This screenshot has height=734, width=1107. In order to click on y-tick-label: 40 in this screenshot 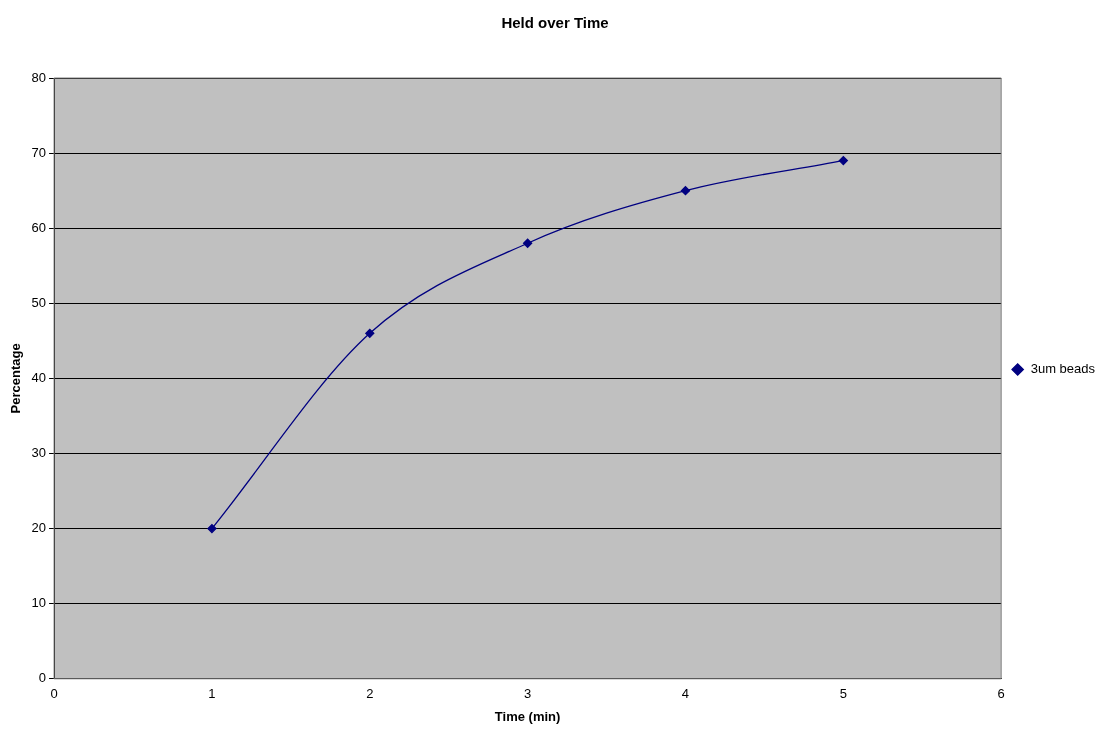, I will do `click(39, 377)`.